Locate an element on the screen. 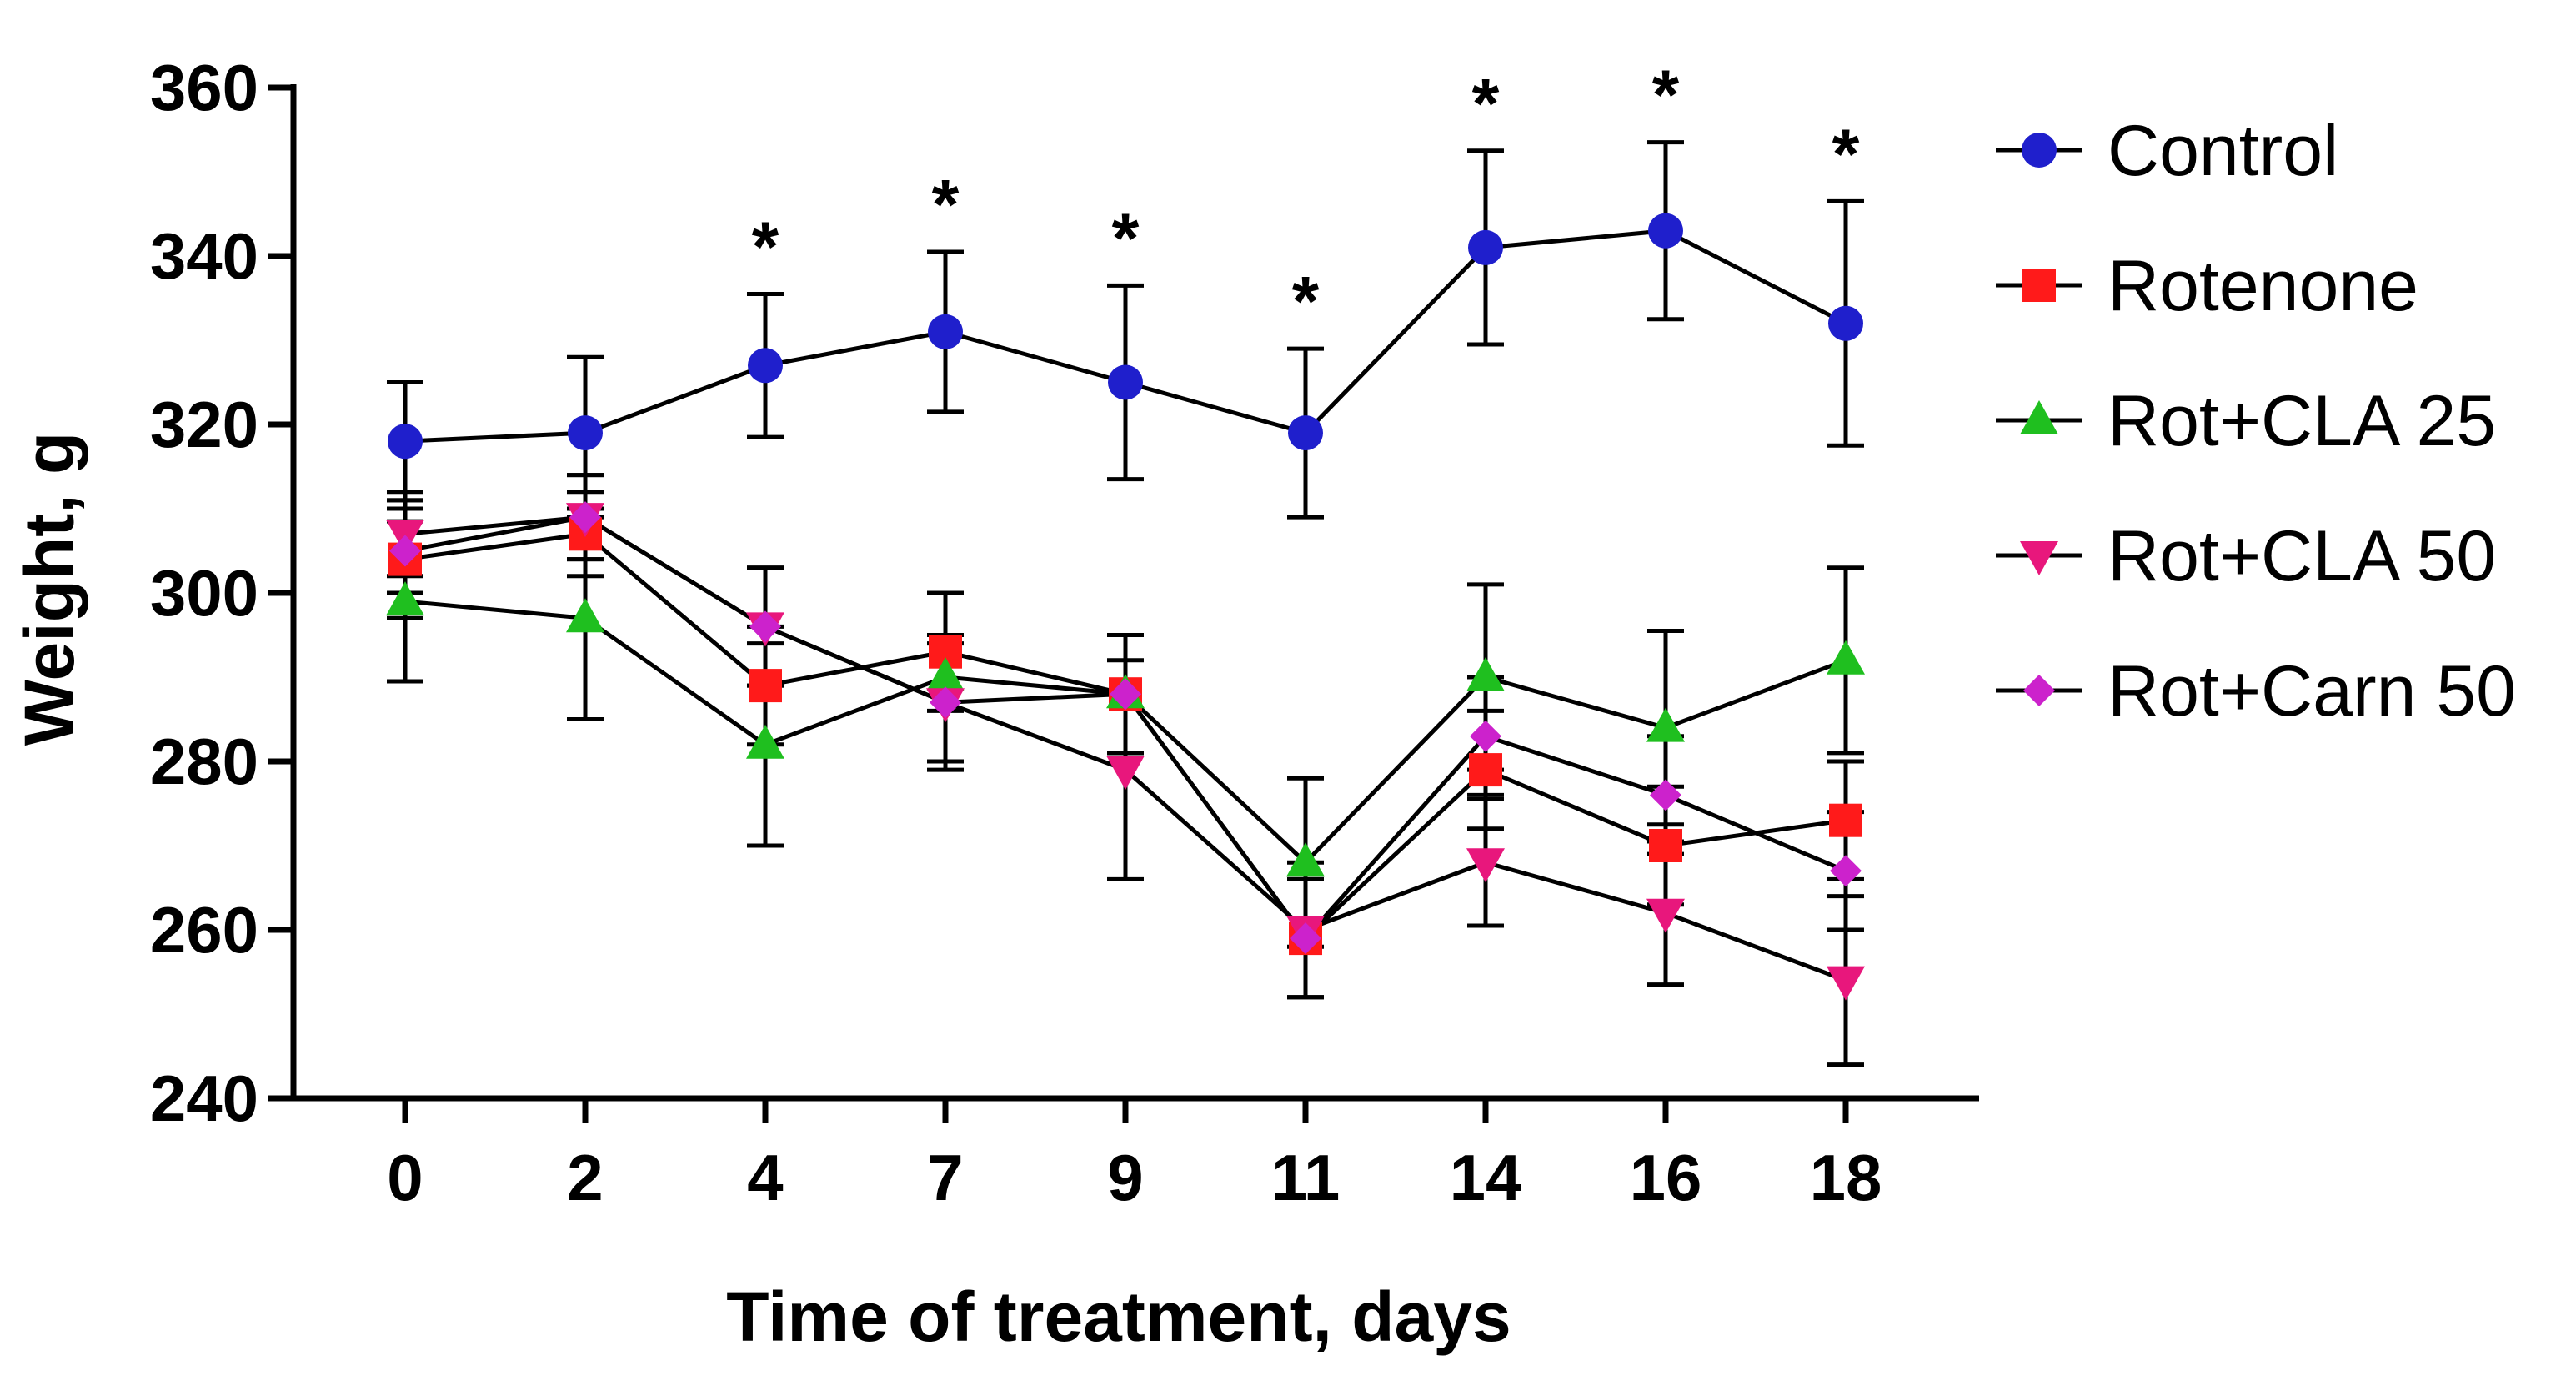 Image resolution: width=2576 pixels, height=1376 pixels. legend-label: Control is located at coordinates (2222, 151).